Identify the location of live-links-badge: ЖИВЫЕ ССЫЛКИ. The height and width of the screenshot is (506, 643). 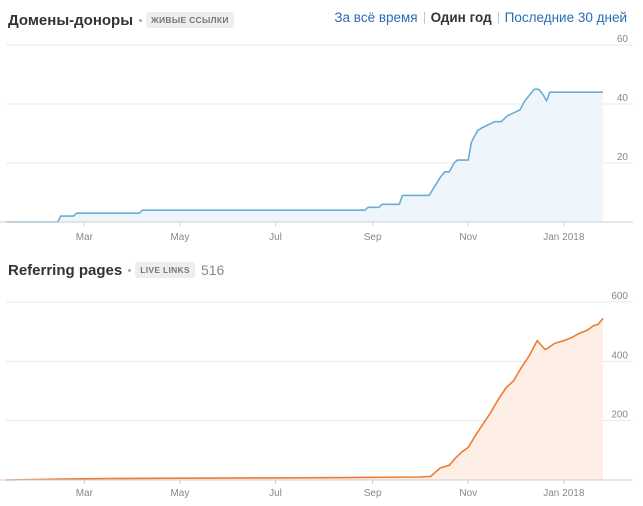
(190, 20).